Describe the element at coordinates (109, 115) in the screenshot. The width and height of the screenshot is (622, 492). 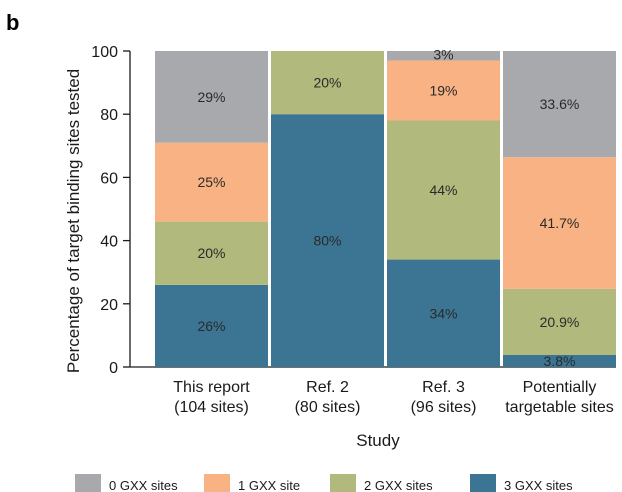
I see `y-tick-label: 80` at that location.